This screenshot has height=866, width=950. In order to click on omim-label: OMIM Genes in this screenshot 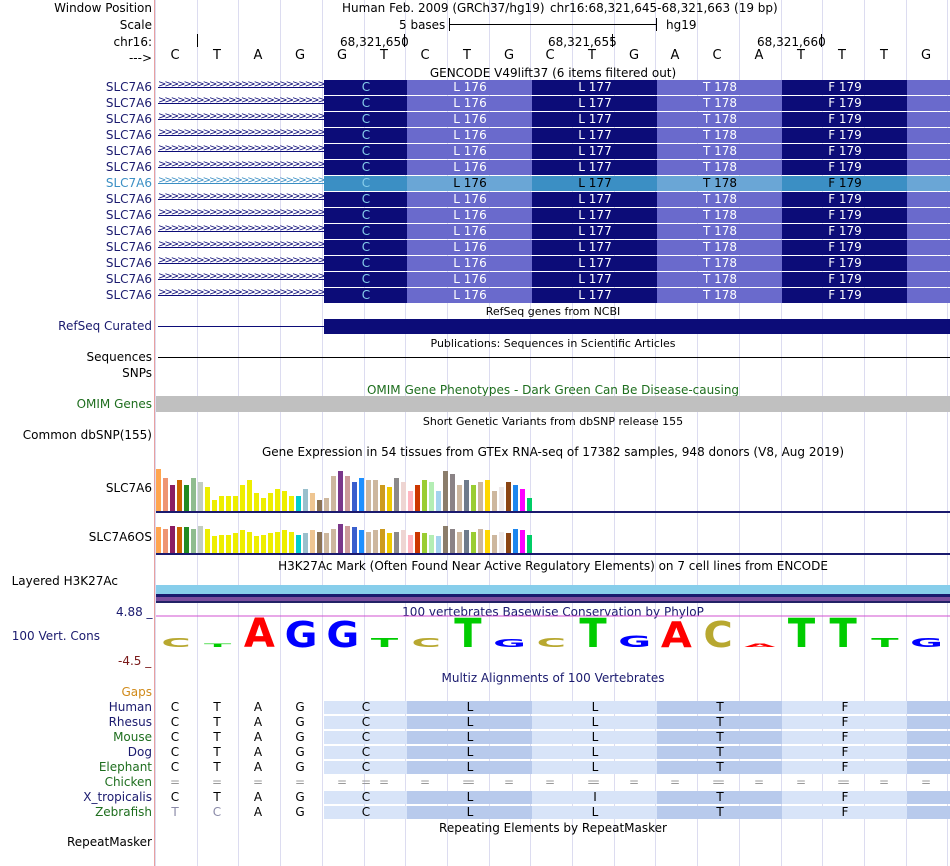, I will do `click(114, 404)`.